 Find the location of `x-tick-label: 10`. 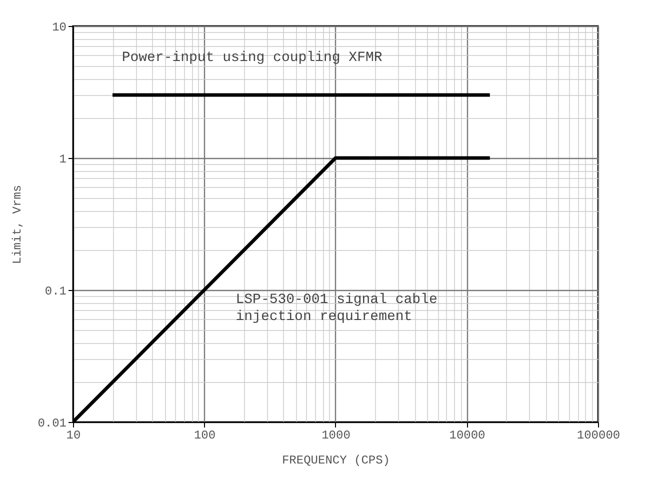

x-tick-label: 10 is located at coordinates (73, 435).